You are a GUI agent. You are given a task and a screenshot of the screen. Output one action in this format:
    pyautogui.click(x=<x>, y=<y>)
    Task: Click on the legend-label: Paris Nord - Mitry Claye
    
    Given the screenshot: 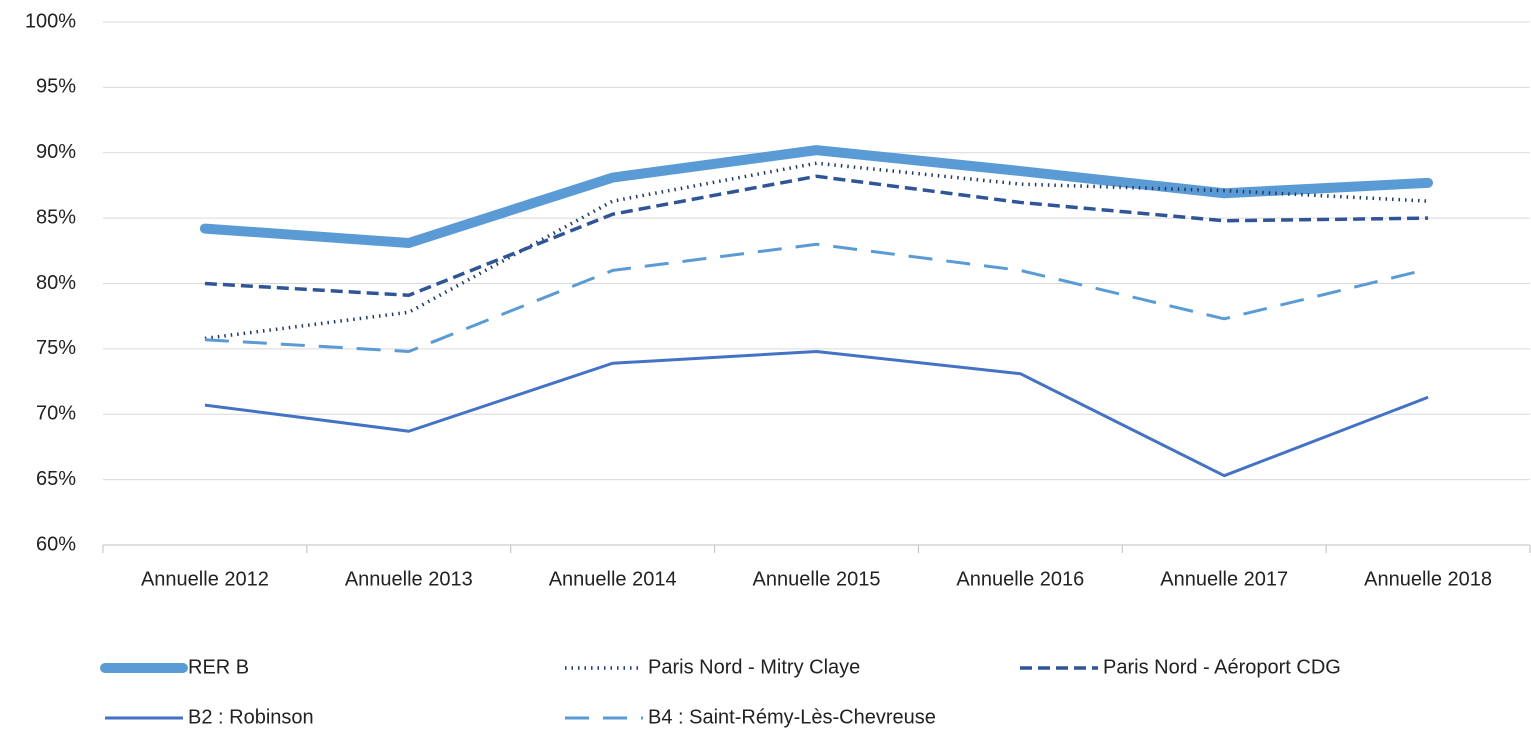 What is the action you would take?
    pyautogui.click(x=754, y=667)
    